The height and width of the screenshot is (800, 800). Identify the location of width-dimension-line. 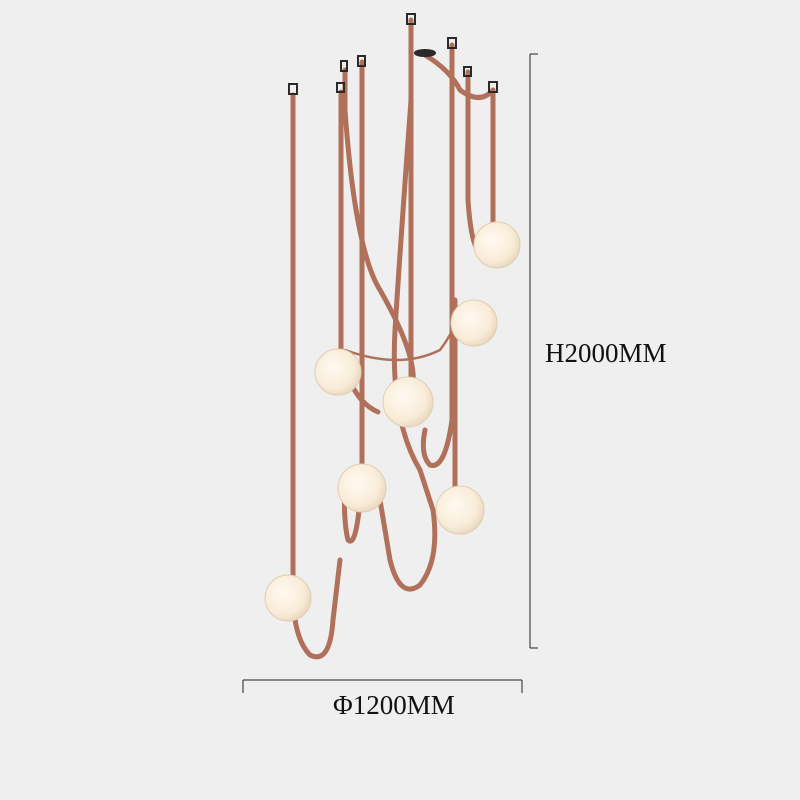
(382, 686).